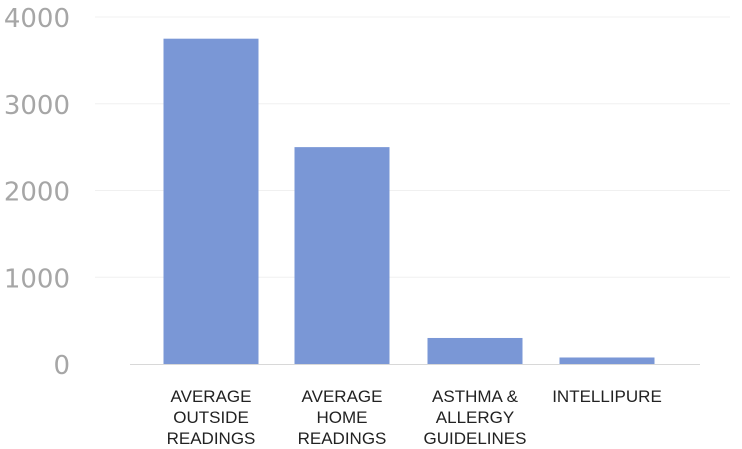 Image resolution: width=742 pixels, height=449 pixels. Describe the element at coordinates (607, 396) in the screenshot. I see `x-tick-label: INTELLIPURE` at that location.